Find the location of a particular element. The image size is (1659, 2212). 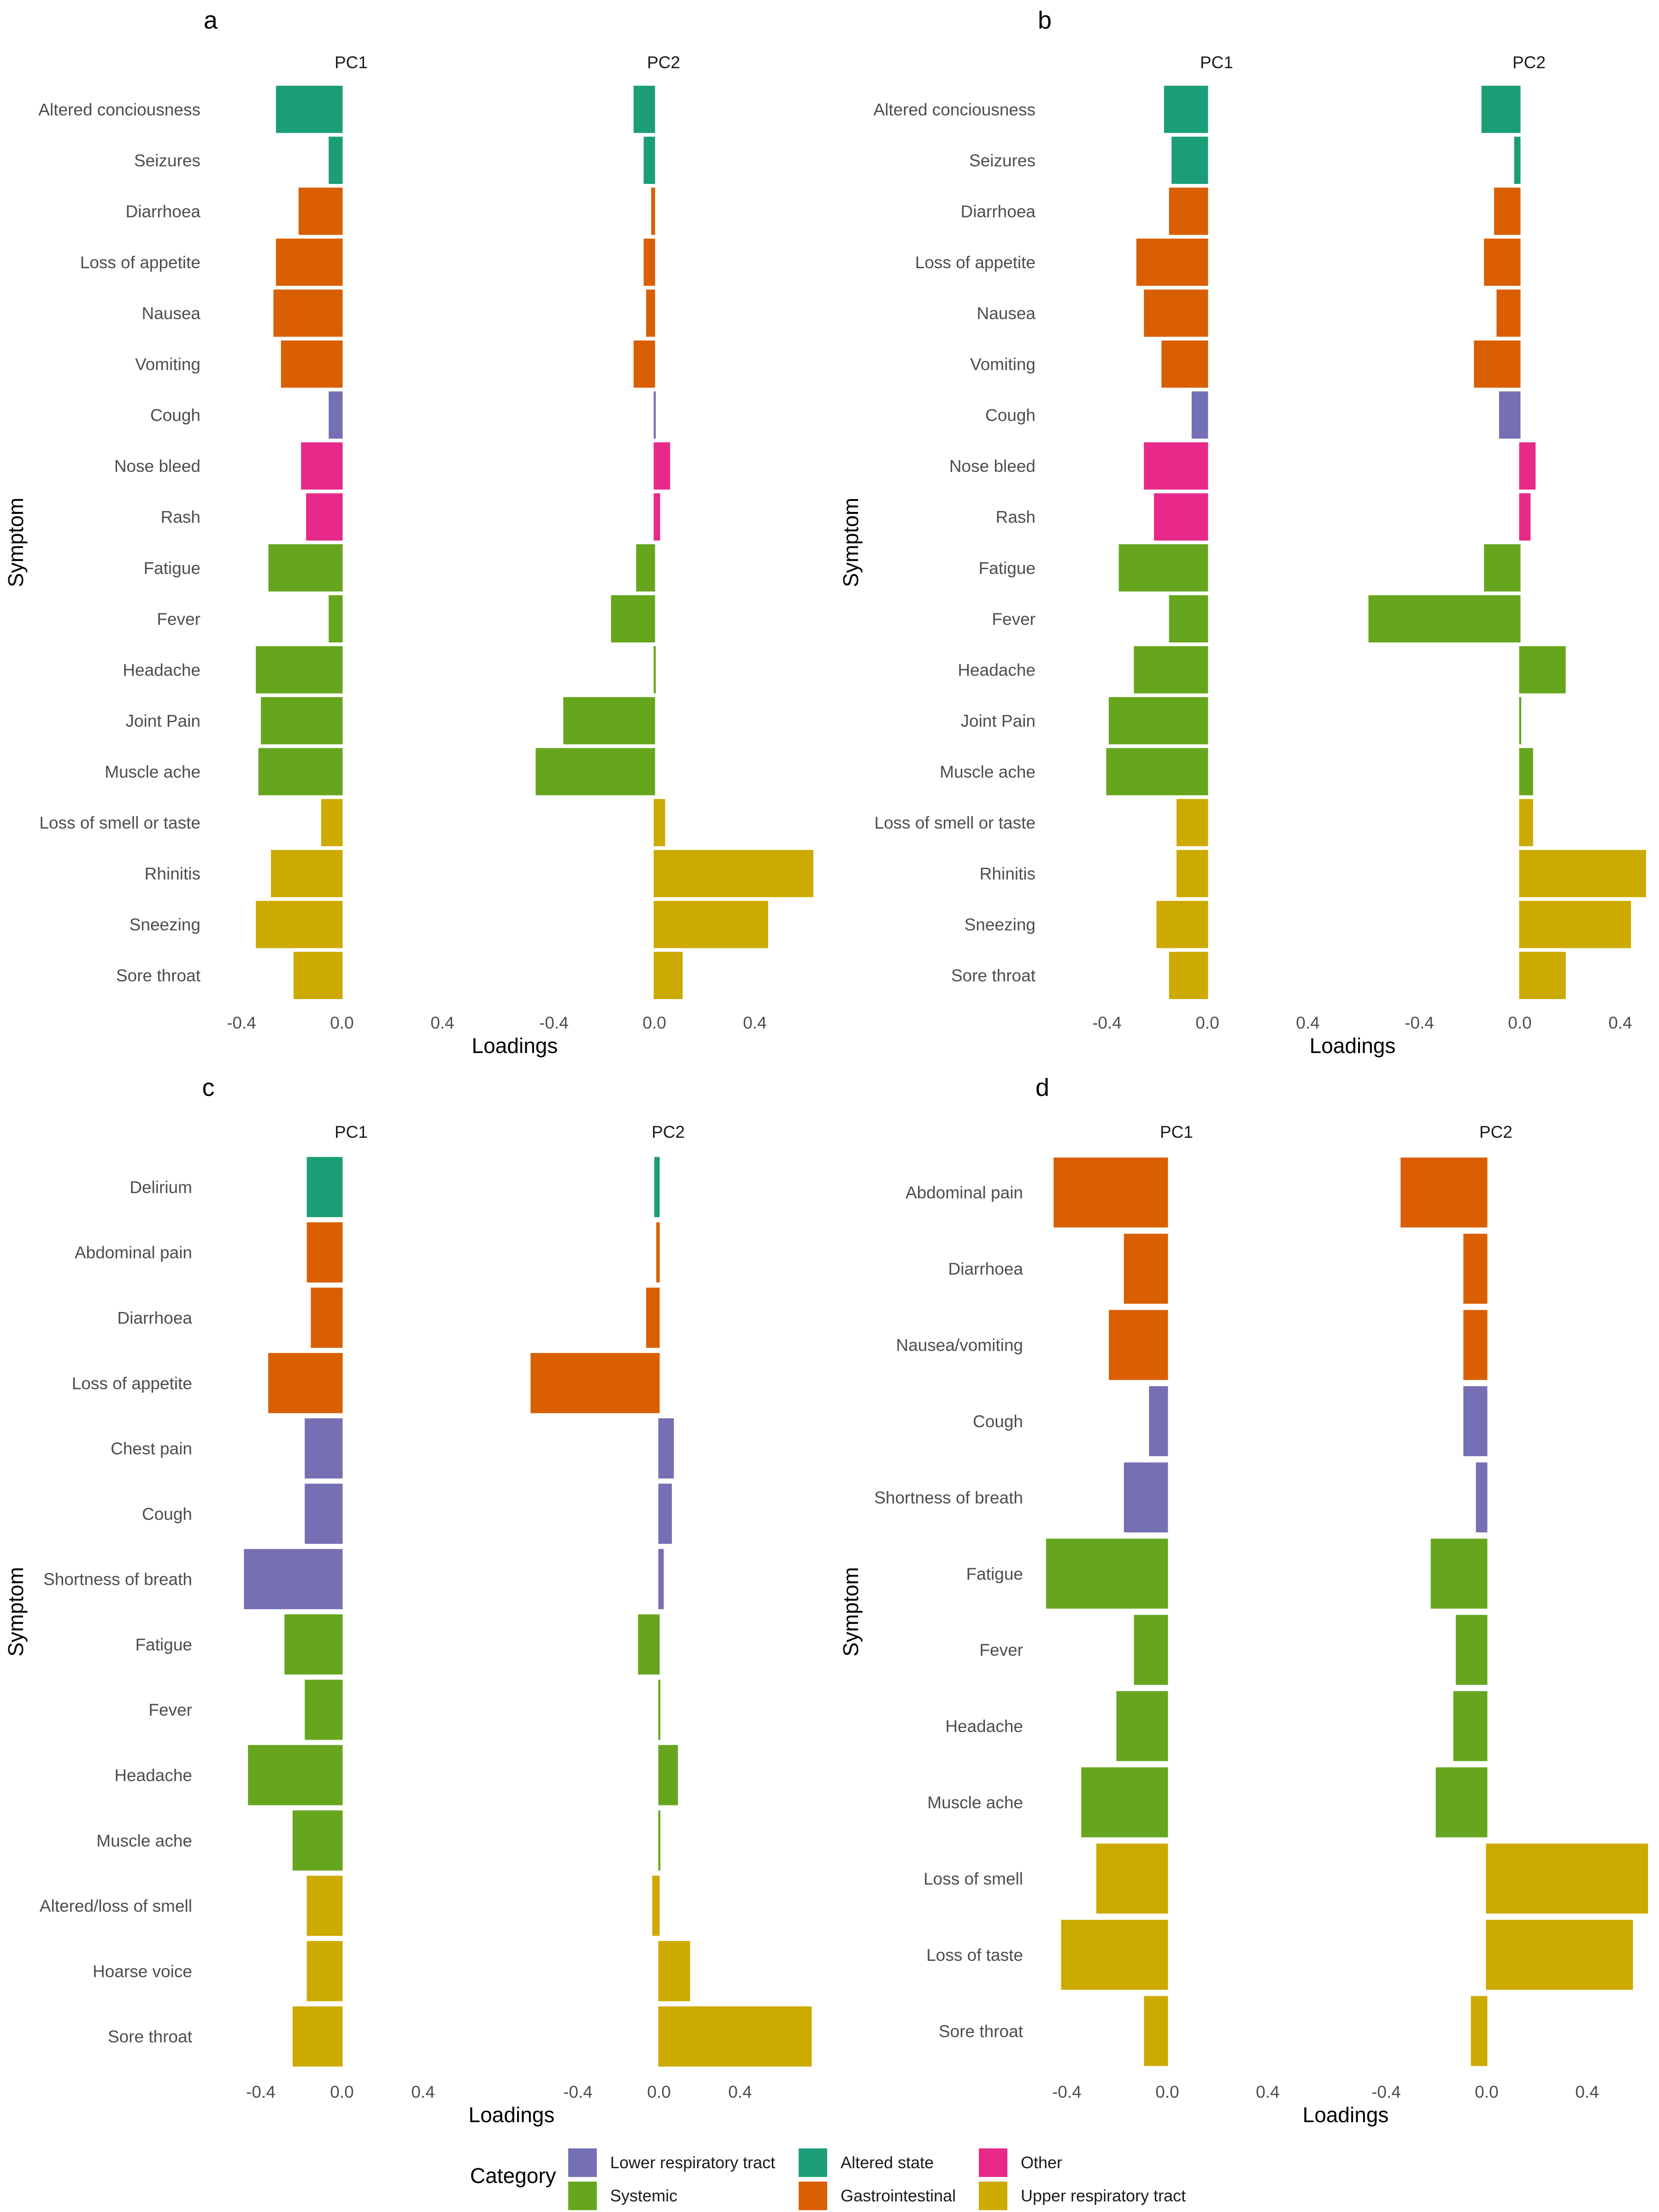

symptom-label: Hoarse voice is located at coordinates (142, 1971).